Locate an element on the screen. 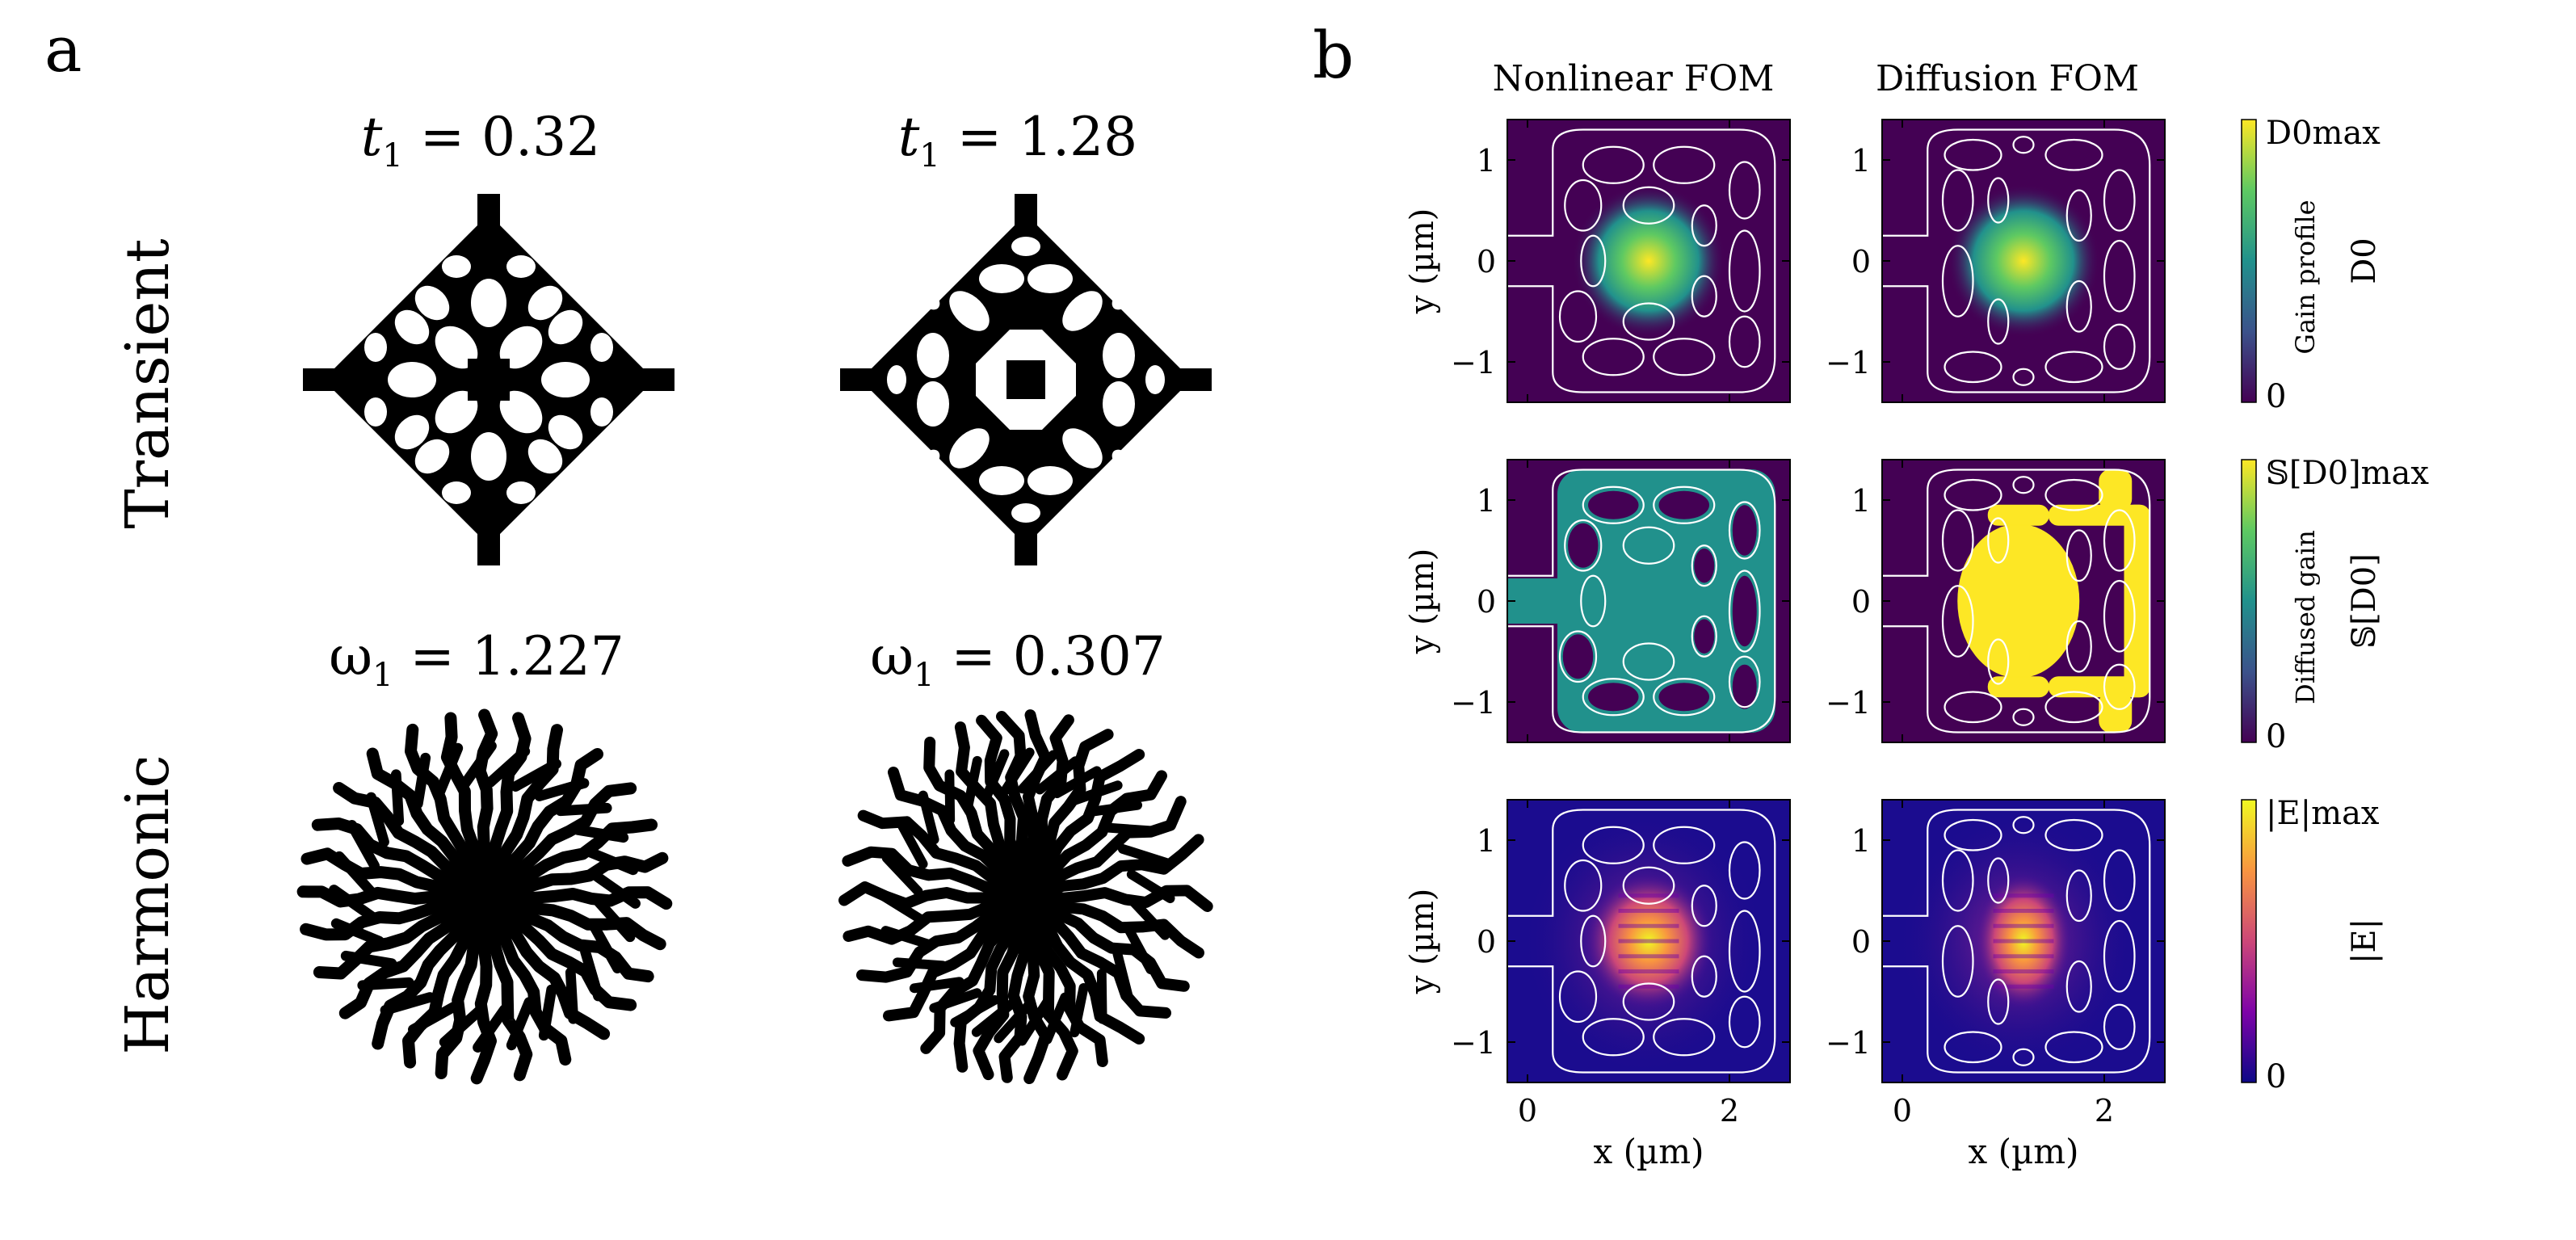 This screenshot has height=1240, width=2576. colorbar-name: Diffused gain is located at coordinates (2306, 617).